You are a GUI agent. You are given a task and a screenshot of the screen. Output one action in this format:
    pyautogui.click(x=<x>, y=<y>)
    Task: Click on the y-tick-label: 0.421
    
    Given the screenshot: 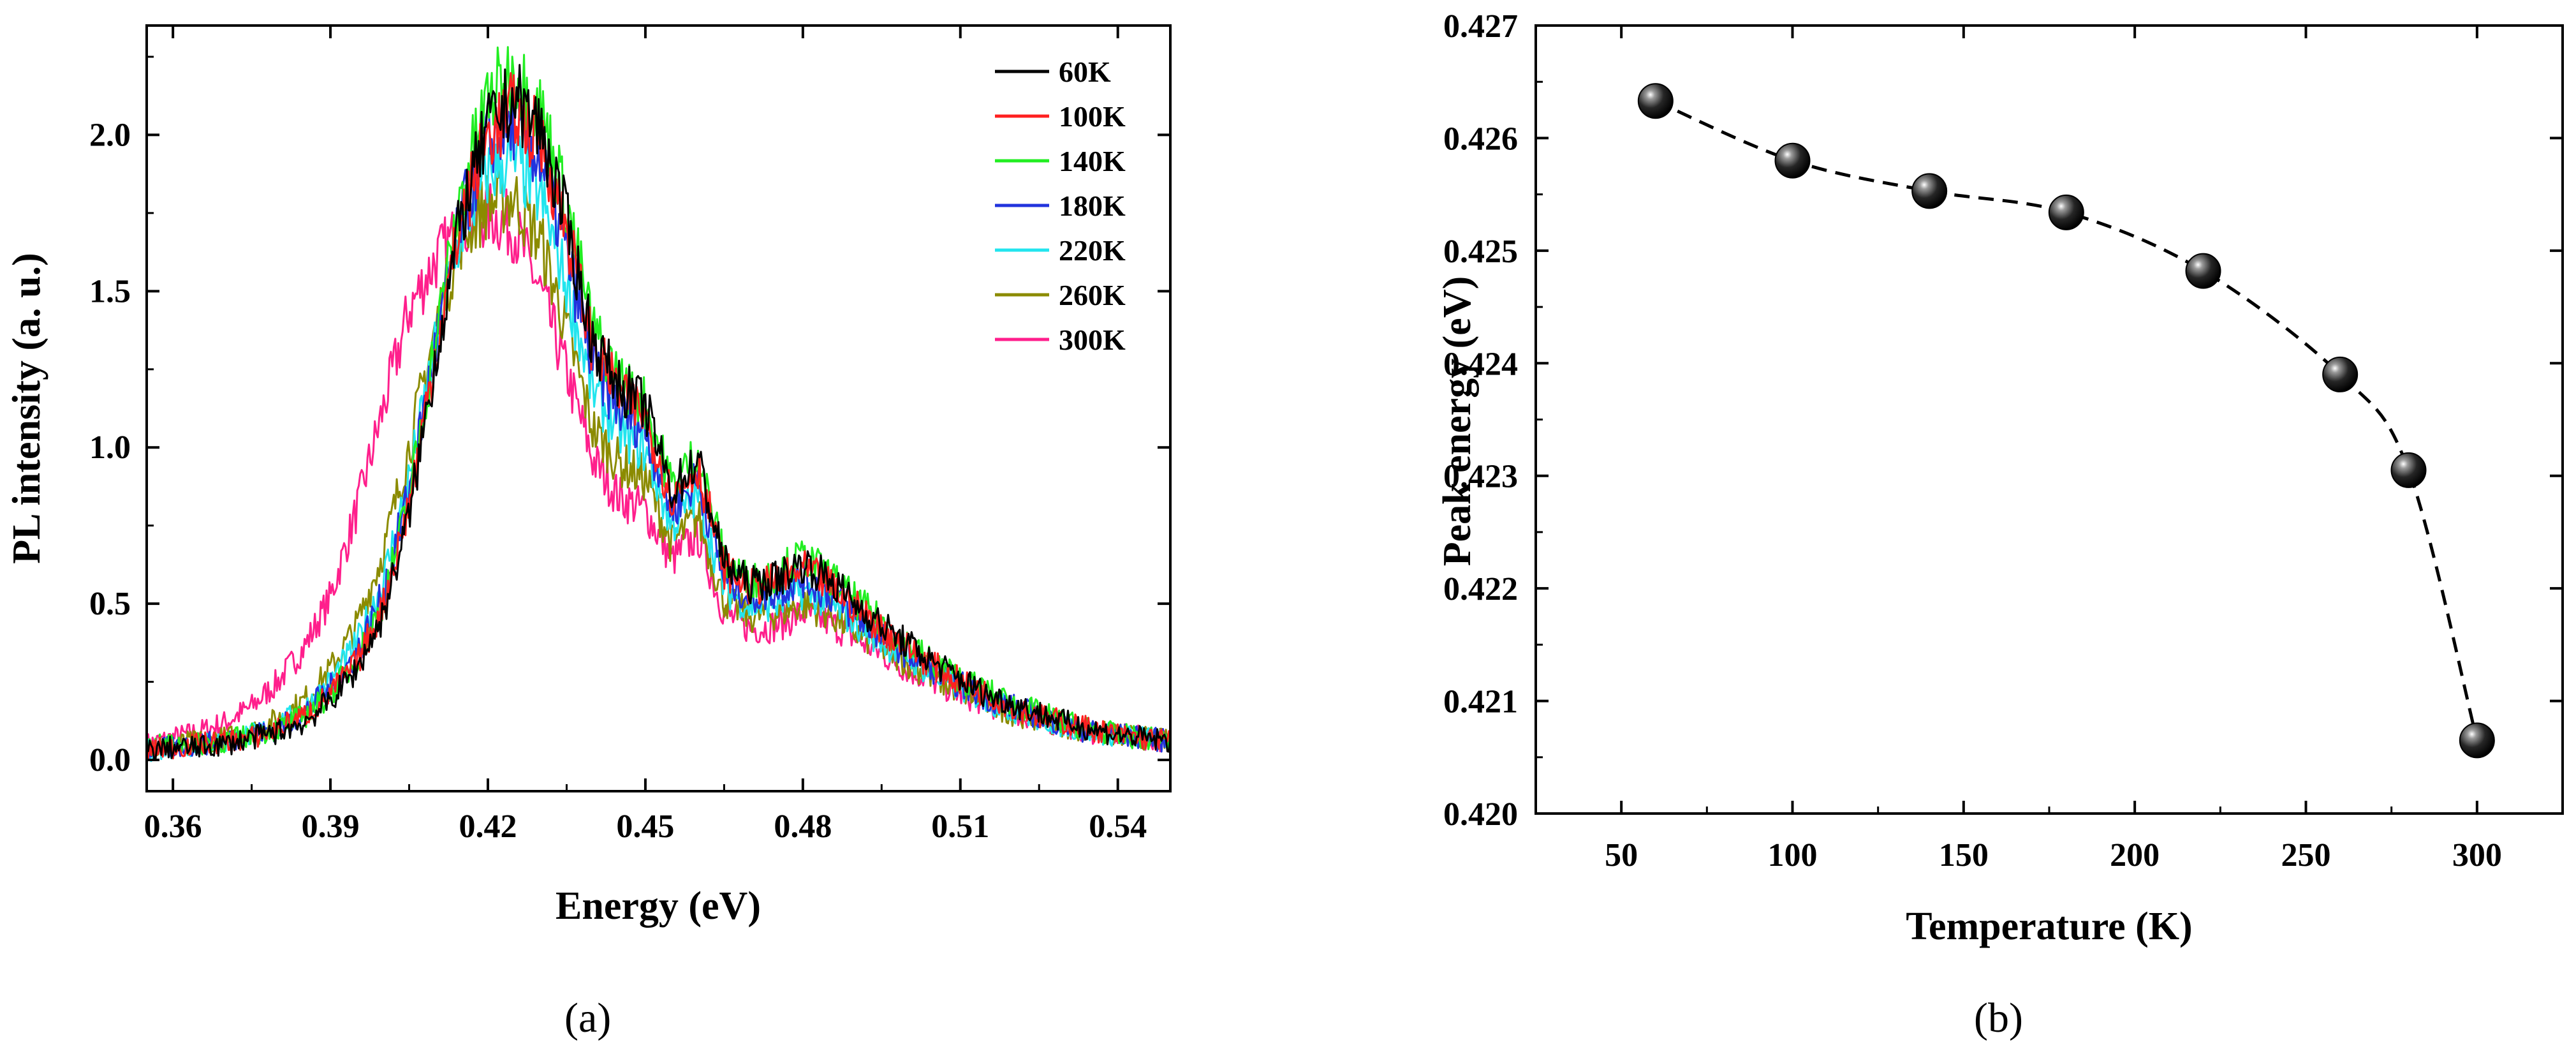 What is the action you would take?
    pyautogui.click(x=1480, y=702)
    